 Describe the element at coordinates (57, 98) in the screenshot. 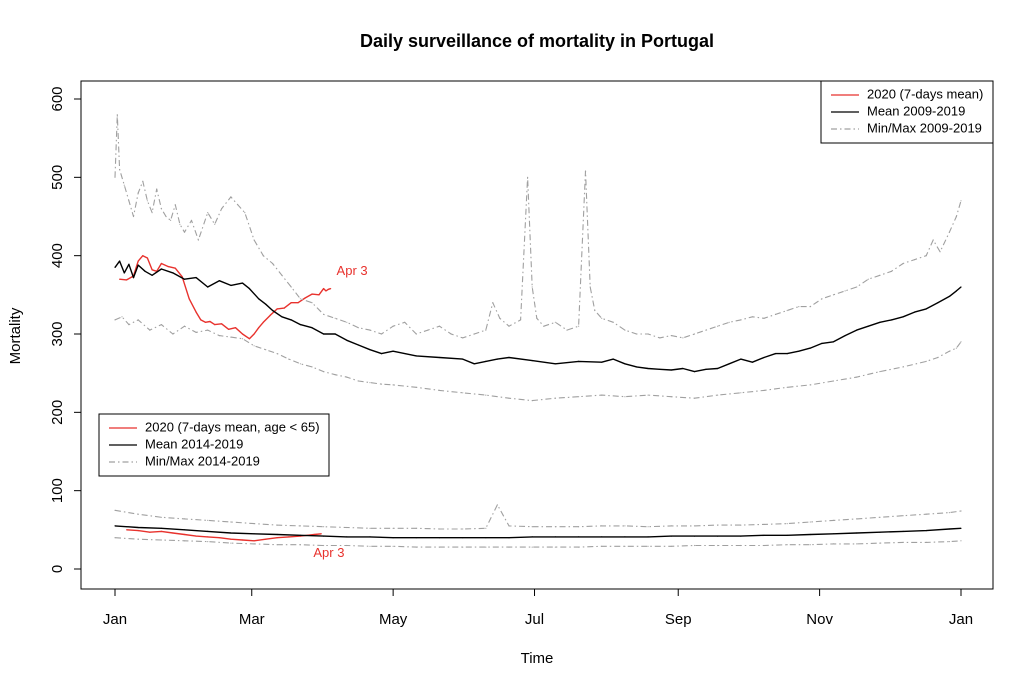

I see `y-tick-label: 600` at that location.